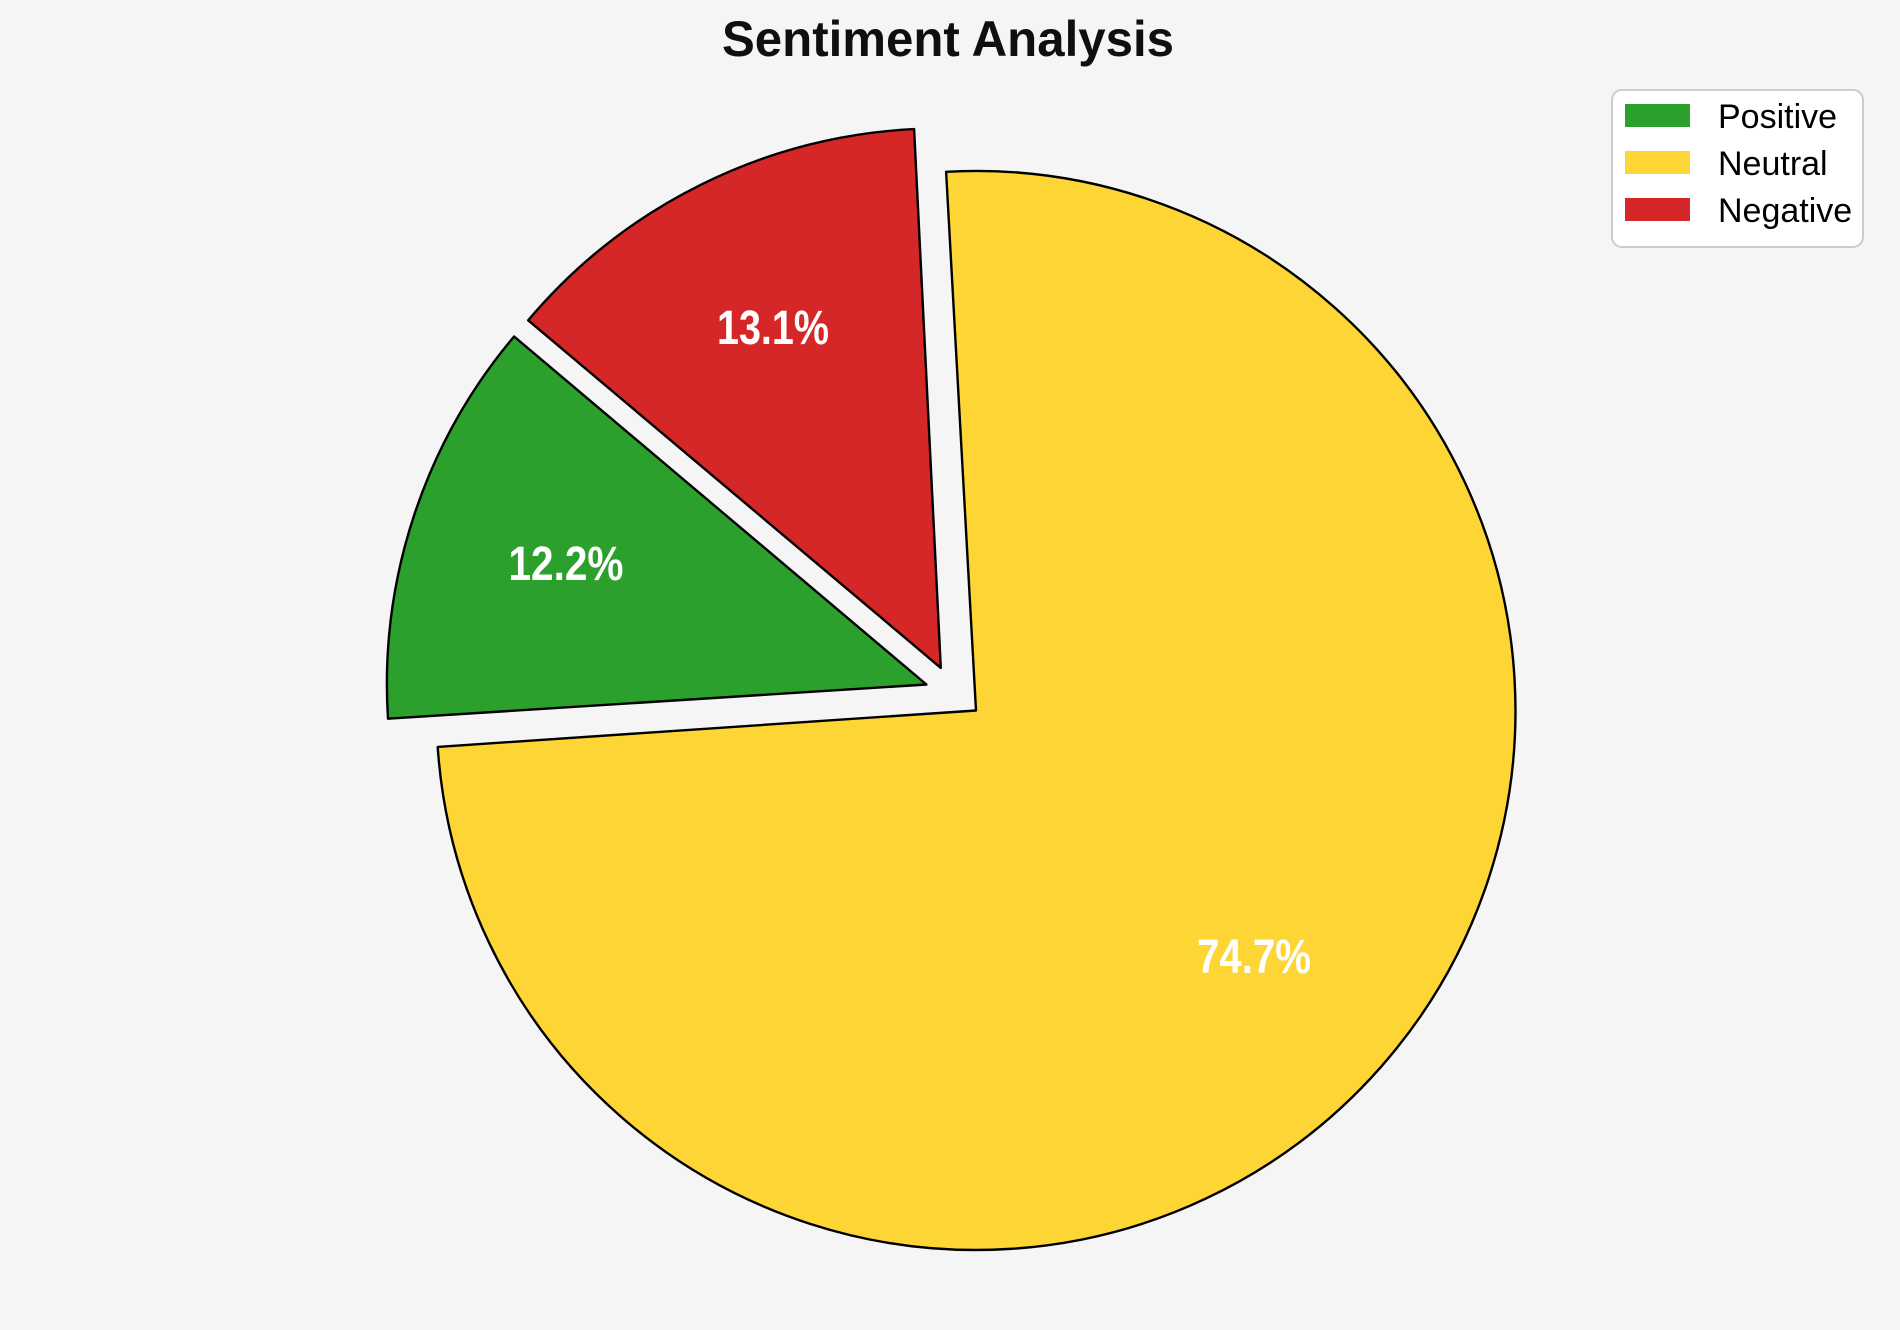 This screenshot has width=1900, height=1330. I want to click on svg-text: Neutral, so click(1773, 164).